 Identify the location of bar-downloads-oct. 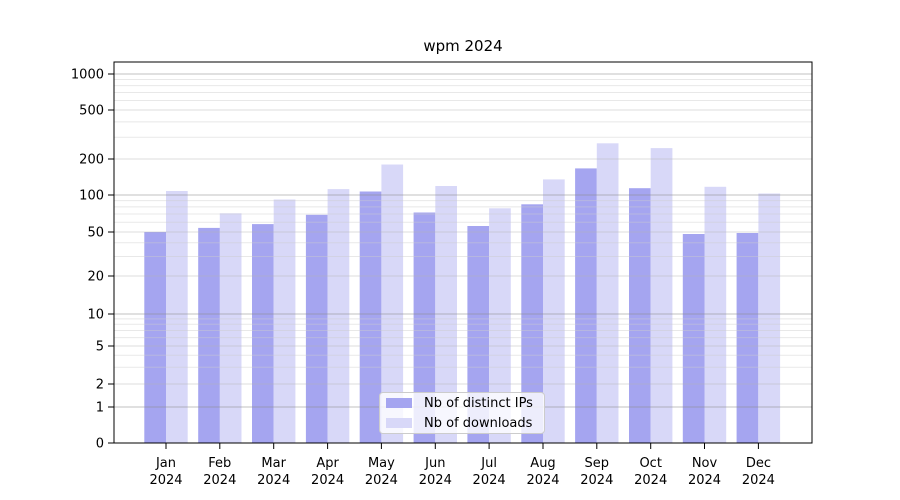
(661, 295).